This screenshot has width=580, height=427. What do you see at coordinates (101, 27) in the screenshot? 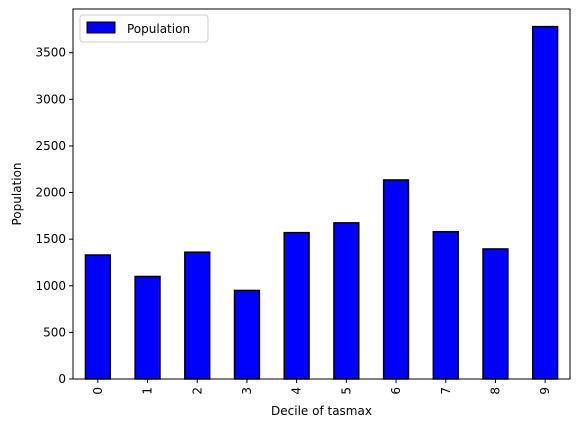
I see `legend-swatch-population` at bounding box center [101, 27].